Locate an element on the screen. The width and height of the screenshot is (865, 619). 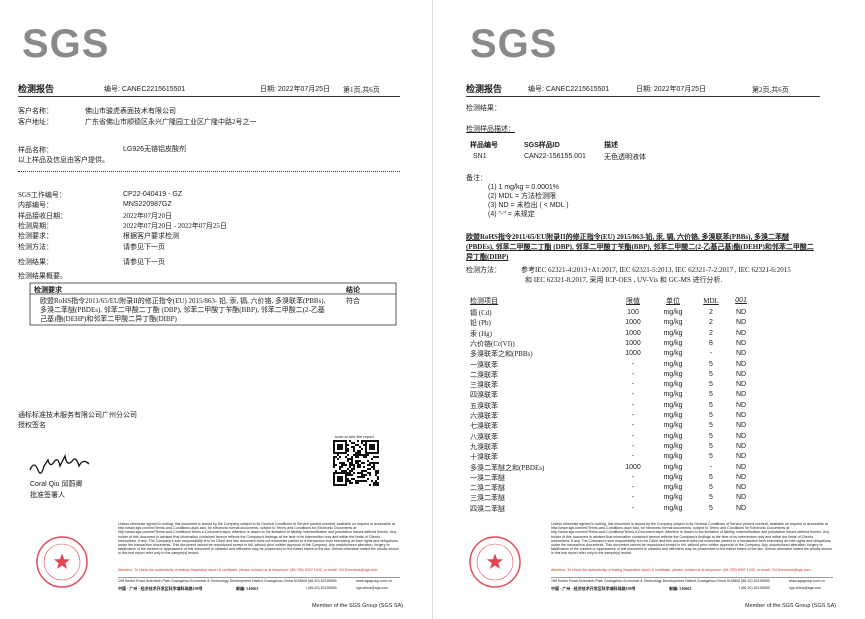
header-rule is located at coordinates (209, 96).